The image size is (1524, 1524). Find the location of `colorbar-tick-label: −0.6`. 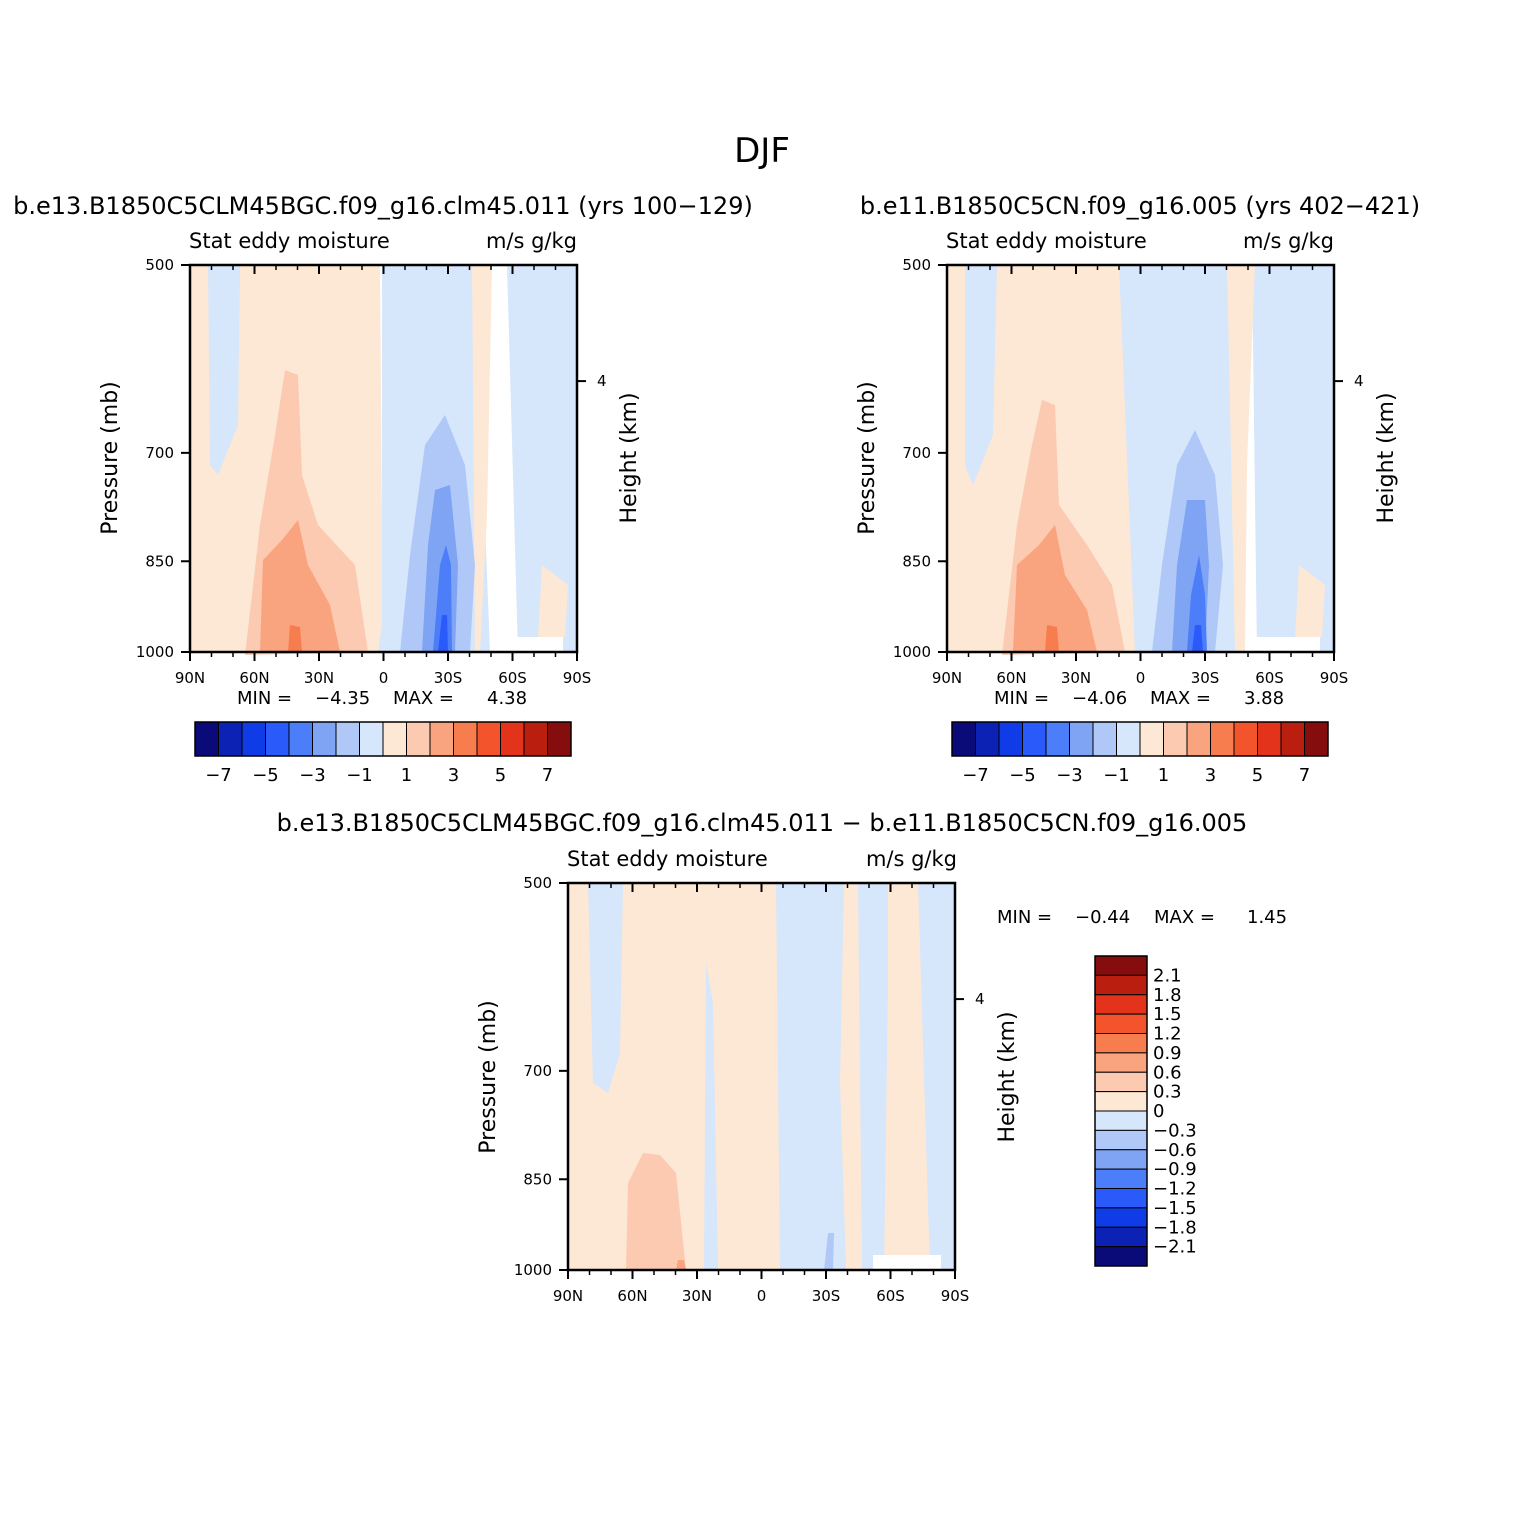

colorbar-tick-label: −0.6 is located at coordinates (1175, 1150).